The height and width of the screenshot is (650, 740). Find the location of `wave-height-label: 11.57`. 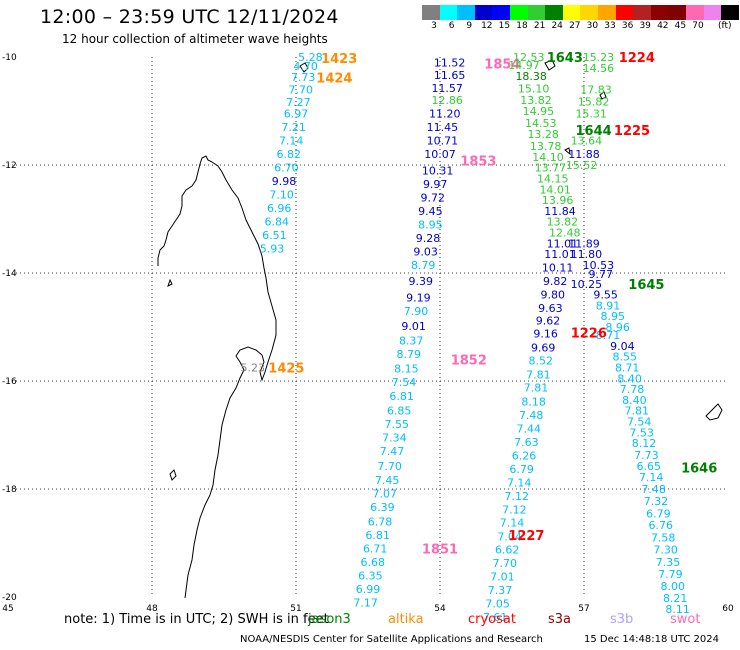

wave-height-label: 11.57 is located at coordinates (447, 88).